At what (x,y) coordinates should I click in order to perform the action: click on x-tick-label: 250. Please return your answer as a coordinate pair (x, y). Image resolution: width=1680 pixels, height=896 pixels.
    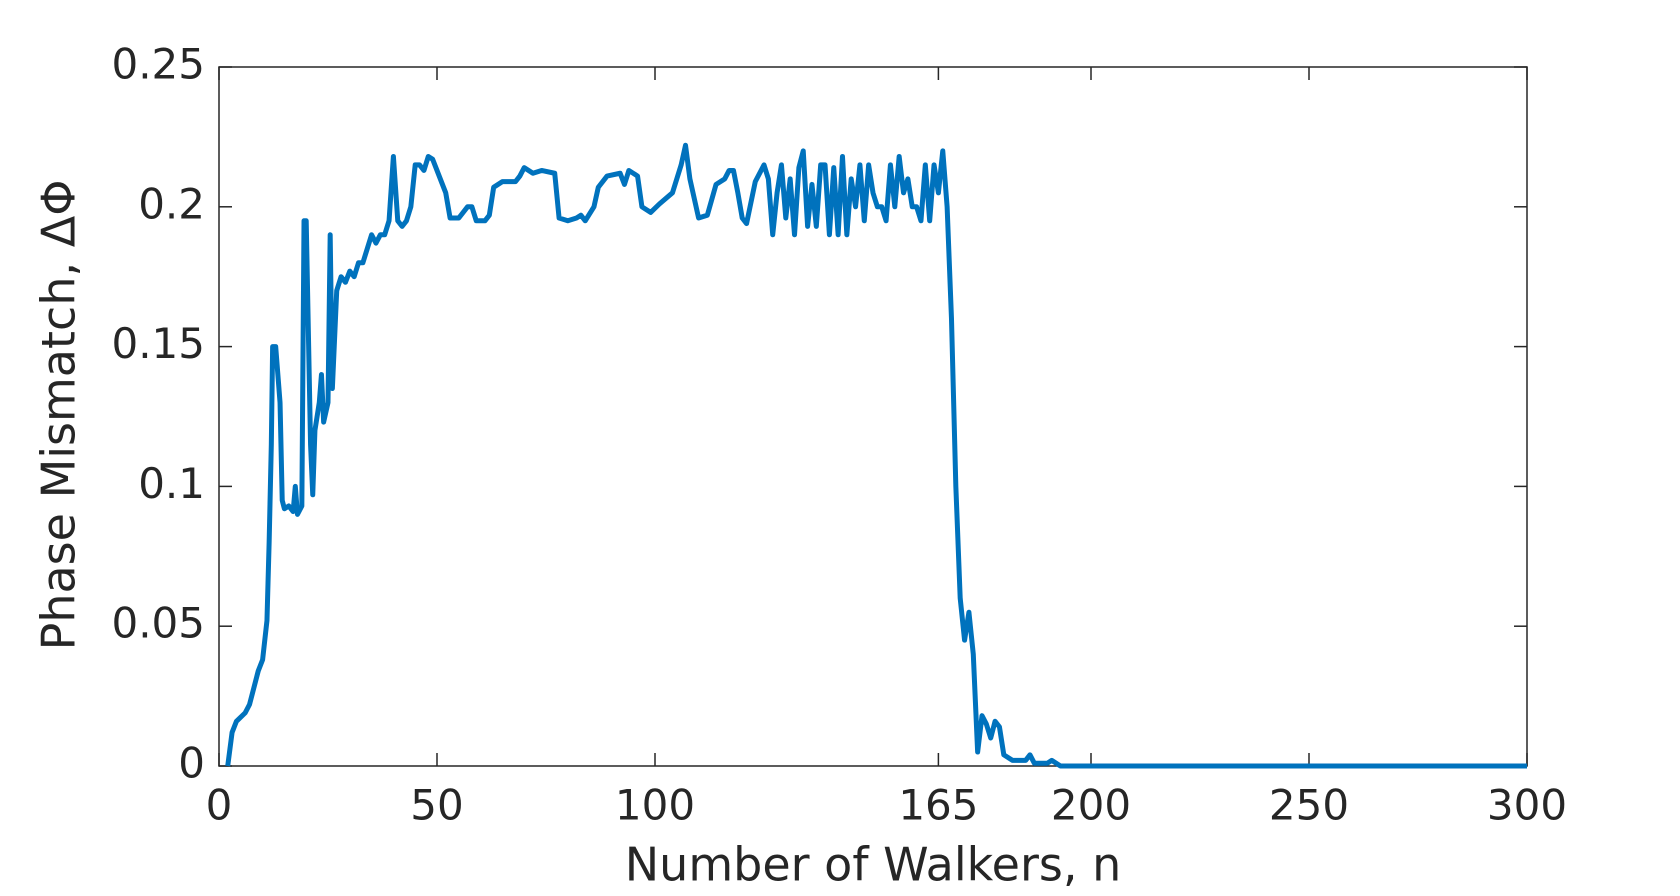
    Looking at the image, I should click on (1309, 805).